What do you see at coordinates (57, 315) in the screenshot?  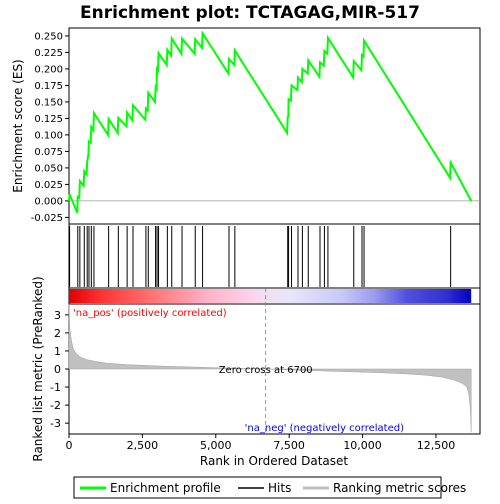 I see `metric-y-tick-label: 3` at bounding box center [57, 315].